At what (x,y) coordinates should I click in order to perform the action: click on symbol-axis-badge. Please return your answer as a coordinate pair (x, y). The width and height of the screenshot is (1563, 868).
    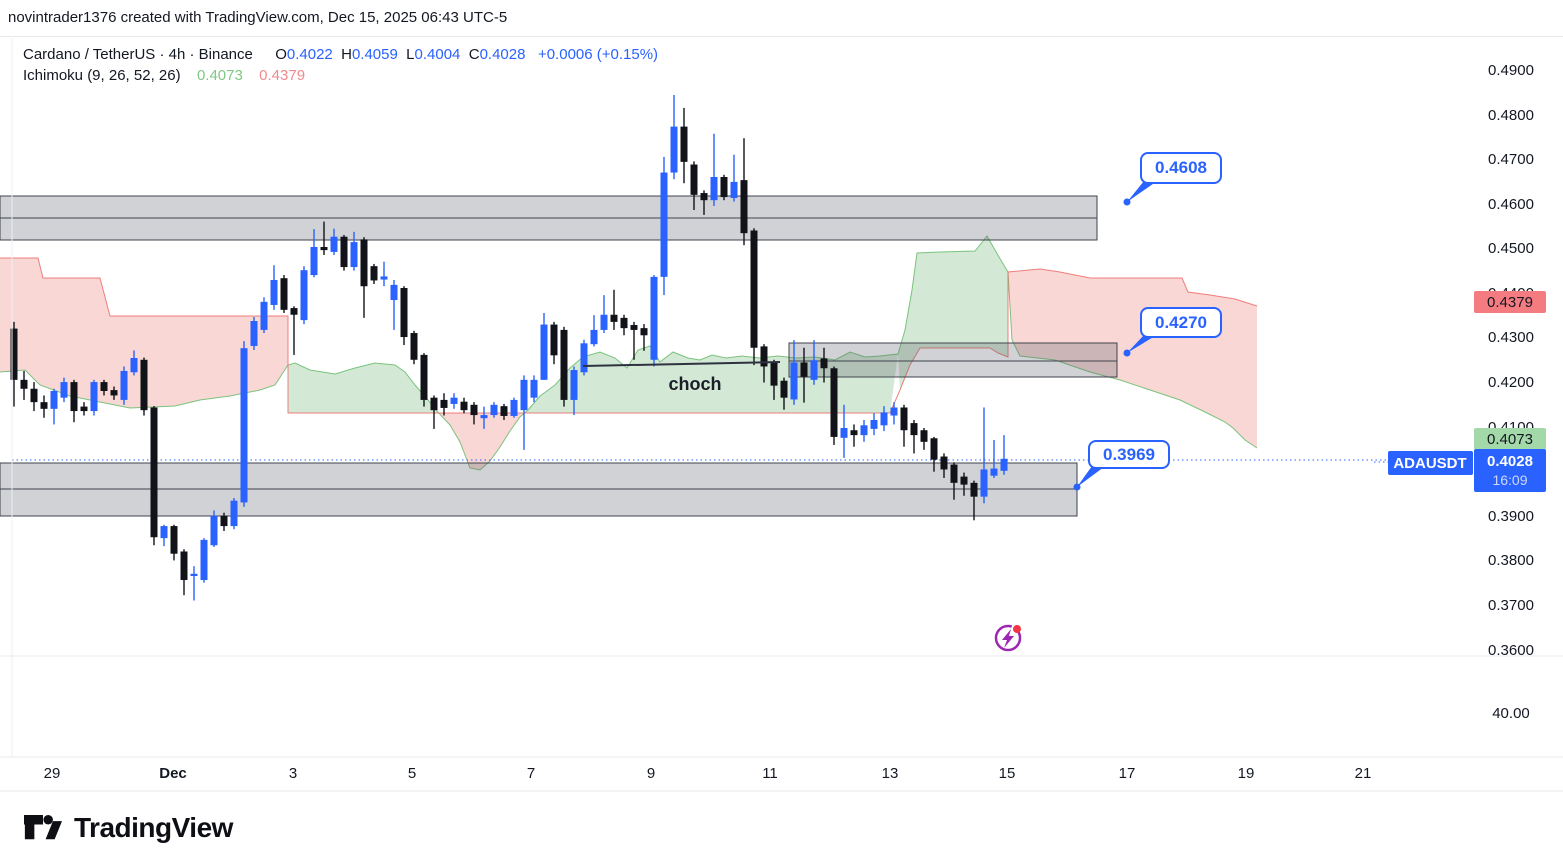
    Looking at the image, I should click on (1430, 463).